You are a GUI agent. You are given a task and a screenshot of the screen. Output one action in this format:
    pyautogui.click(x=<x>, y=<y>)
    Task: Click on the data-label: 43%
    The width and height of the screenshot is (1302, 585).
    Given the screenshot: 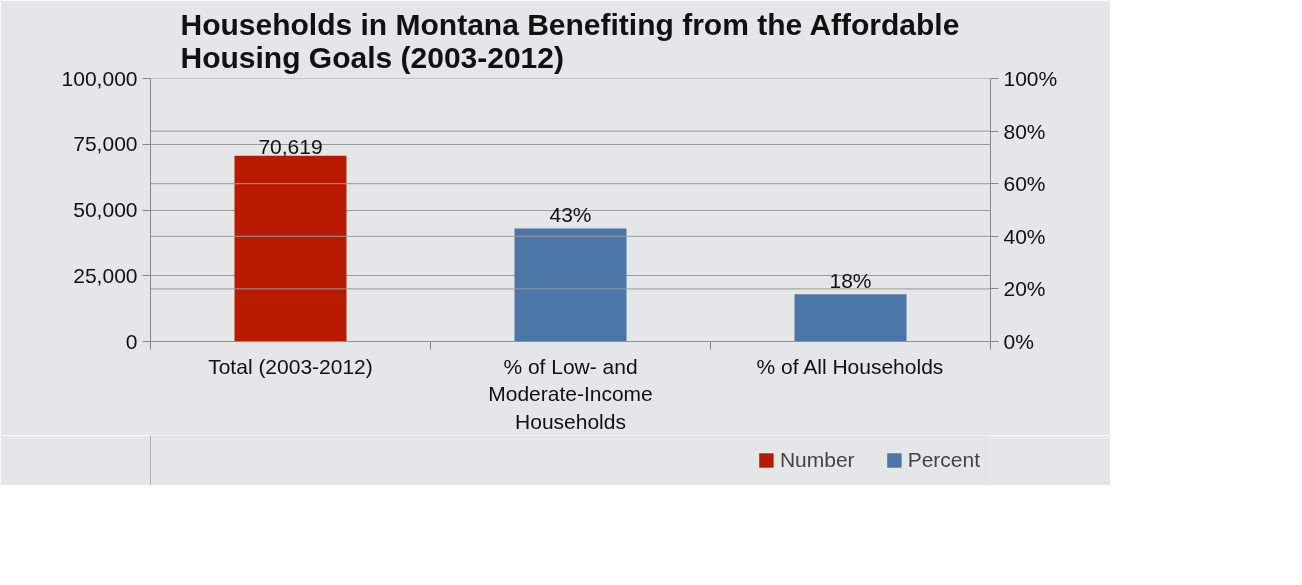 What is the action you would take?
    pyautogui.click(x=570, y=215)
    